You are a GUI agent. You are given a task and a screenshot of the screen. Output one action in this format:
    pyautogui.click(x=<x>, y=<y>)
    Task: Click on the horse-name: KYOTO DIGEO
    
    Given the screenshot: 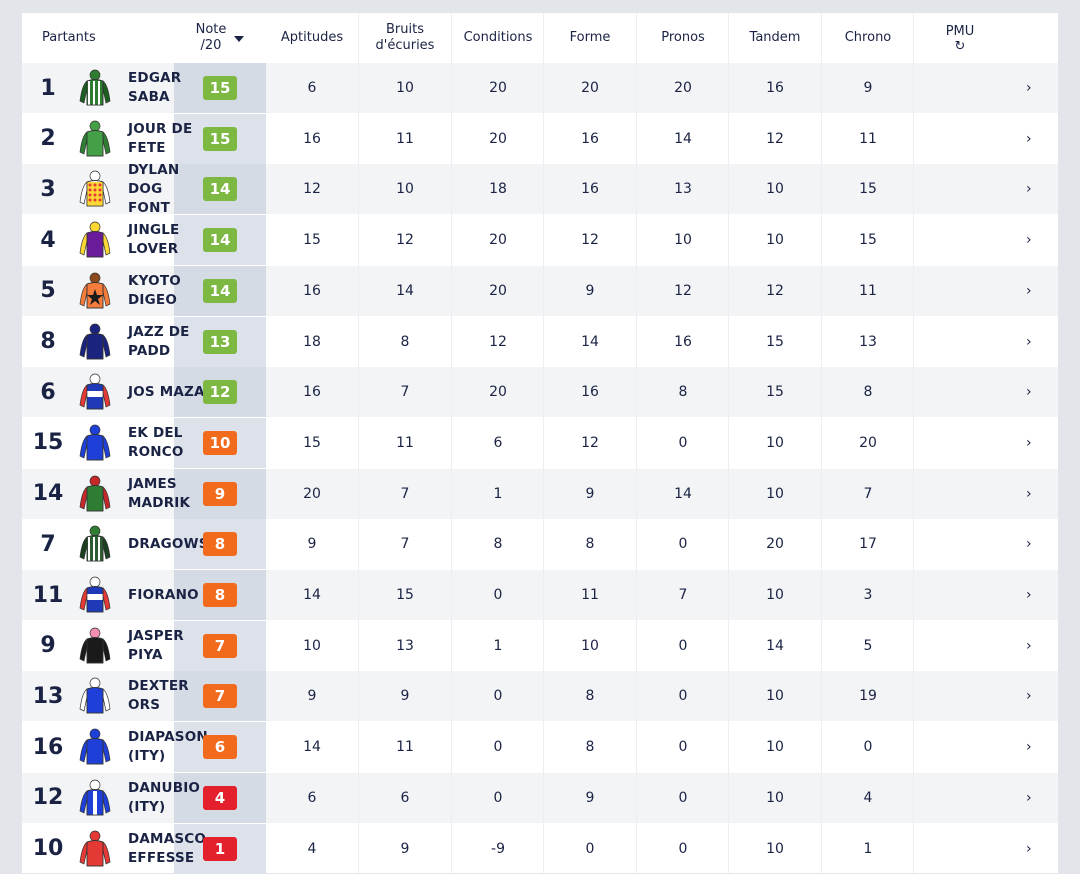 What is the action you would take?
    pyautogui.click(x=154, y=290)
    